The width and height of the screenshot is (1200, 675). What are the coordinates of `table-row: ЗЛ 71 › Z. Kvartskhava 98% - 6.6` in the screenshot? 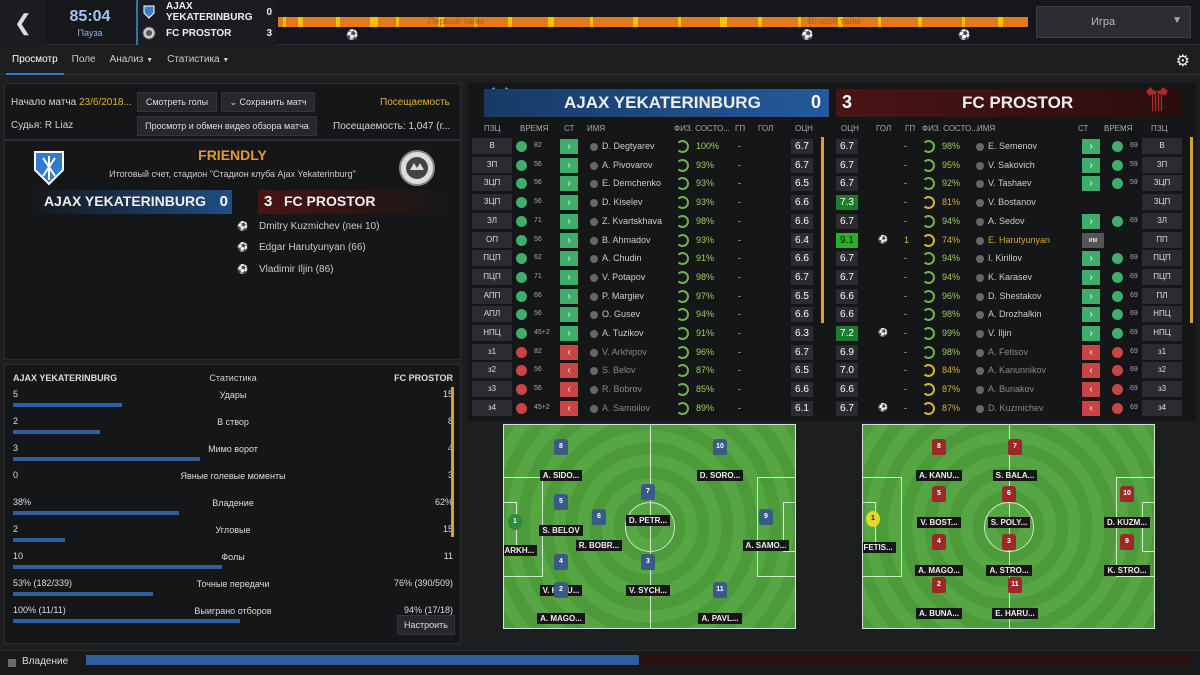 It's located at (648, 221).